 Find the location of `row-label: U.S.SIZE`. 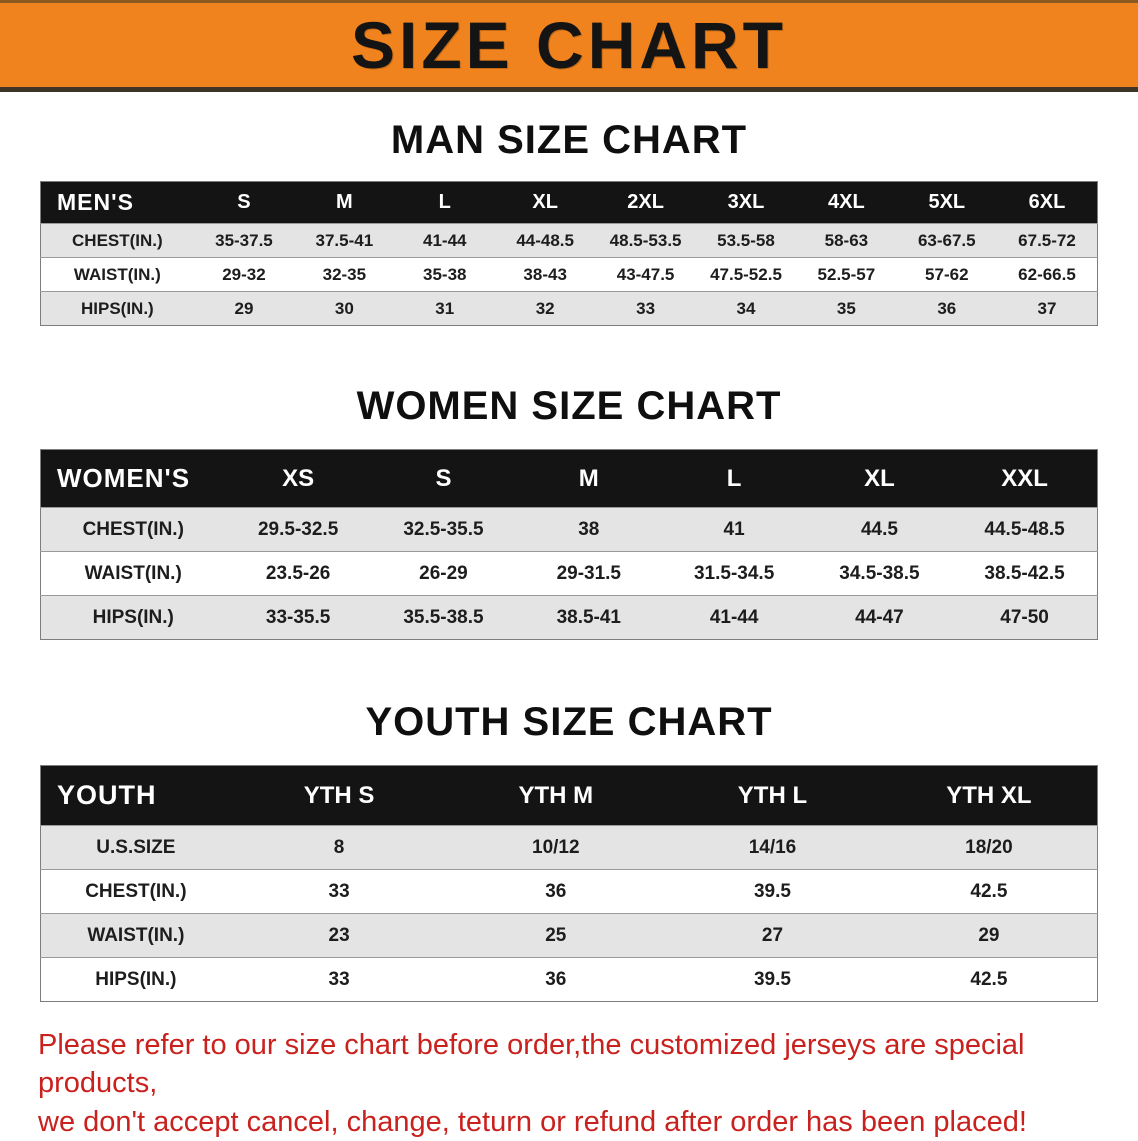

row-label: U.S.SIZE is located at coordinates (136, 847).